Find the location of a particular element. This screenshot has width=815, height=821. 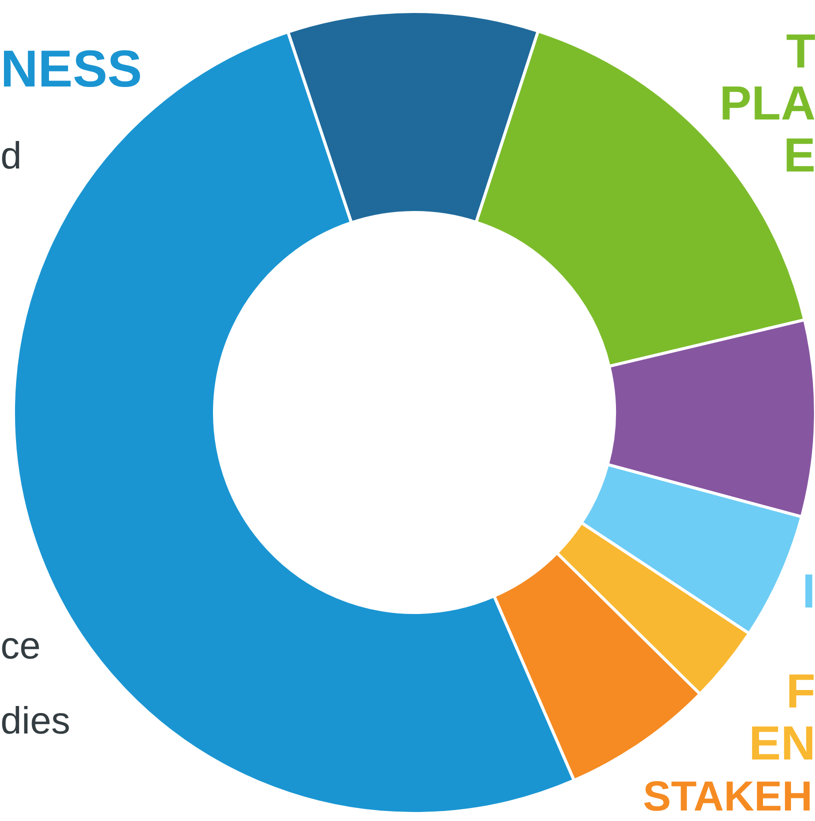

text: d is located at coordinates (11, 157).